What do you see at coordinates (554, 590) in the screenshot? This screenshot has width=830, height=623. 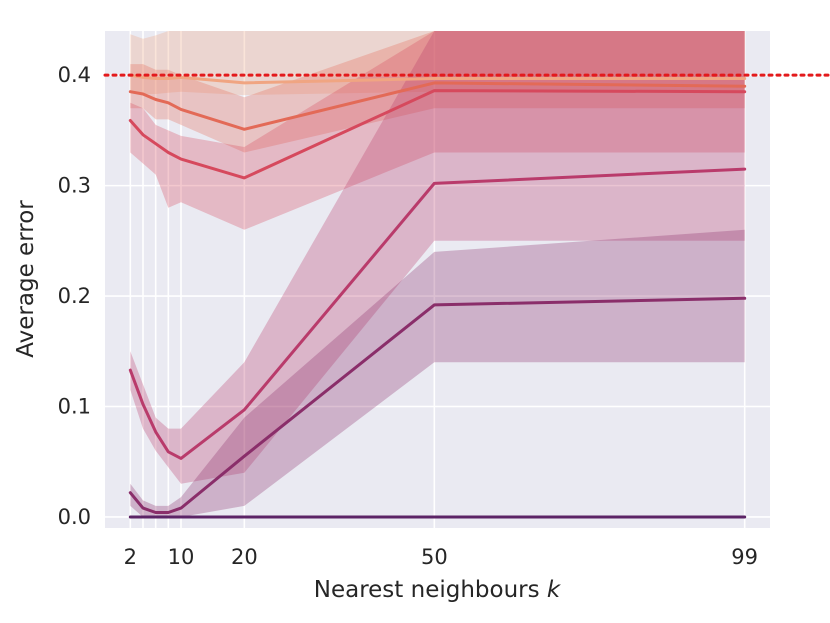 I see `x-axis-label-variable: k` at bounding box center [554, 590].